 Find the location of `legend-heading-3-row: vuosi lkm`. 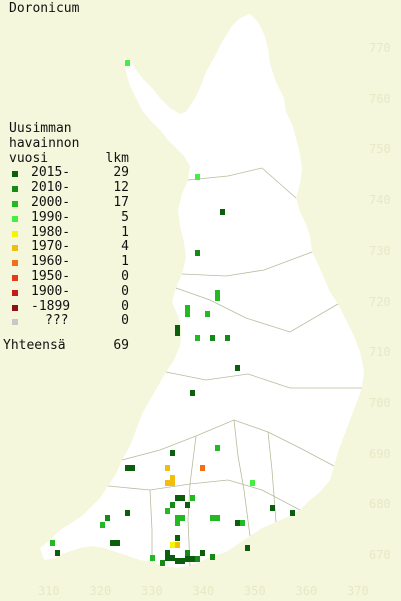

legend-heading-3-row: vuosi lkm is located at coordinates (69, 158).